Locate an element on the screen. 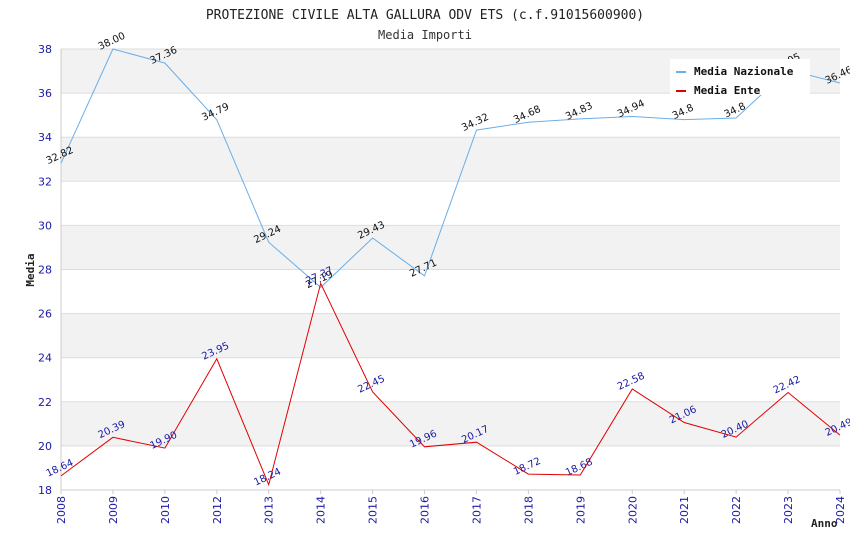  x-tick-label: 2010 is located at coordinates (165, 510).